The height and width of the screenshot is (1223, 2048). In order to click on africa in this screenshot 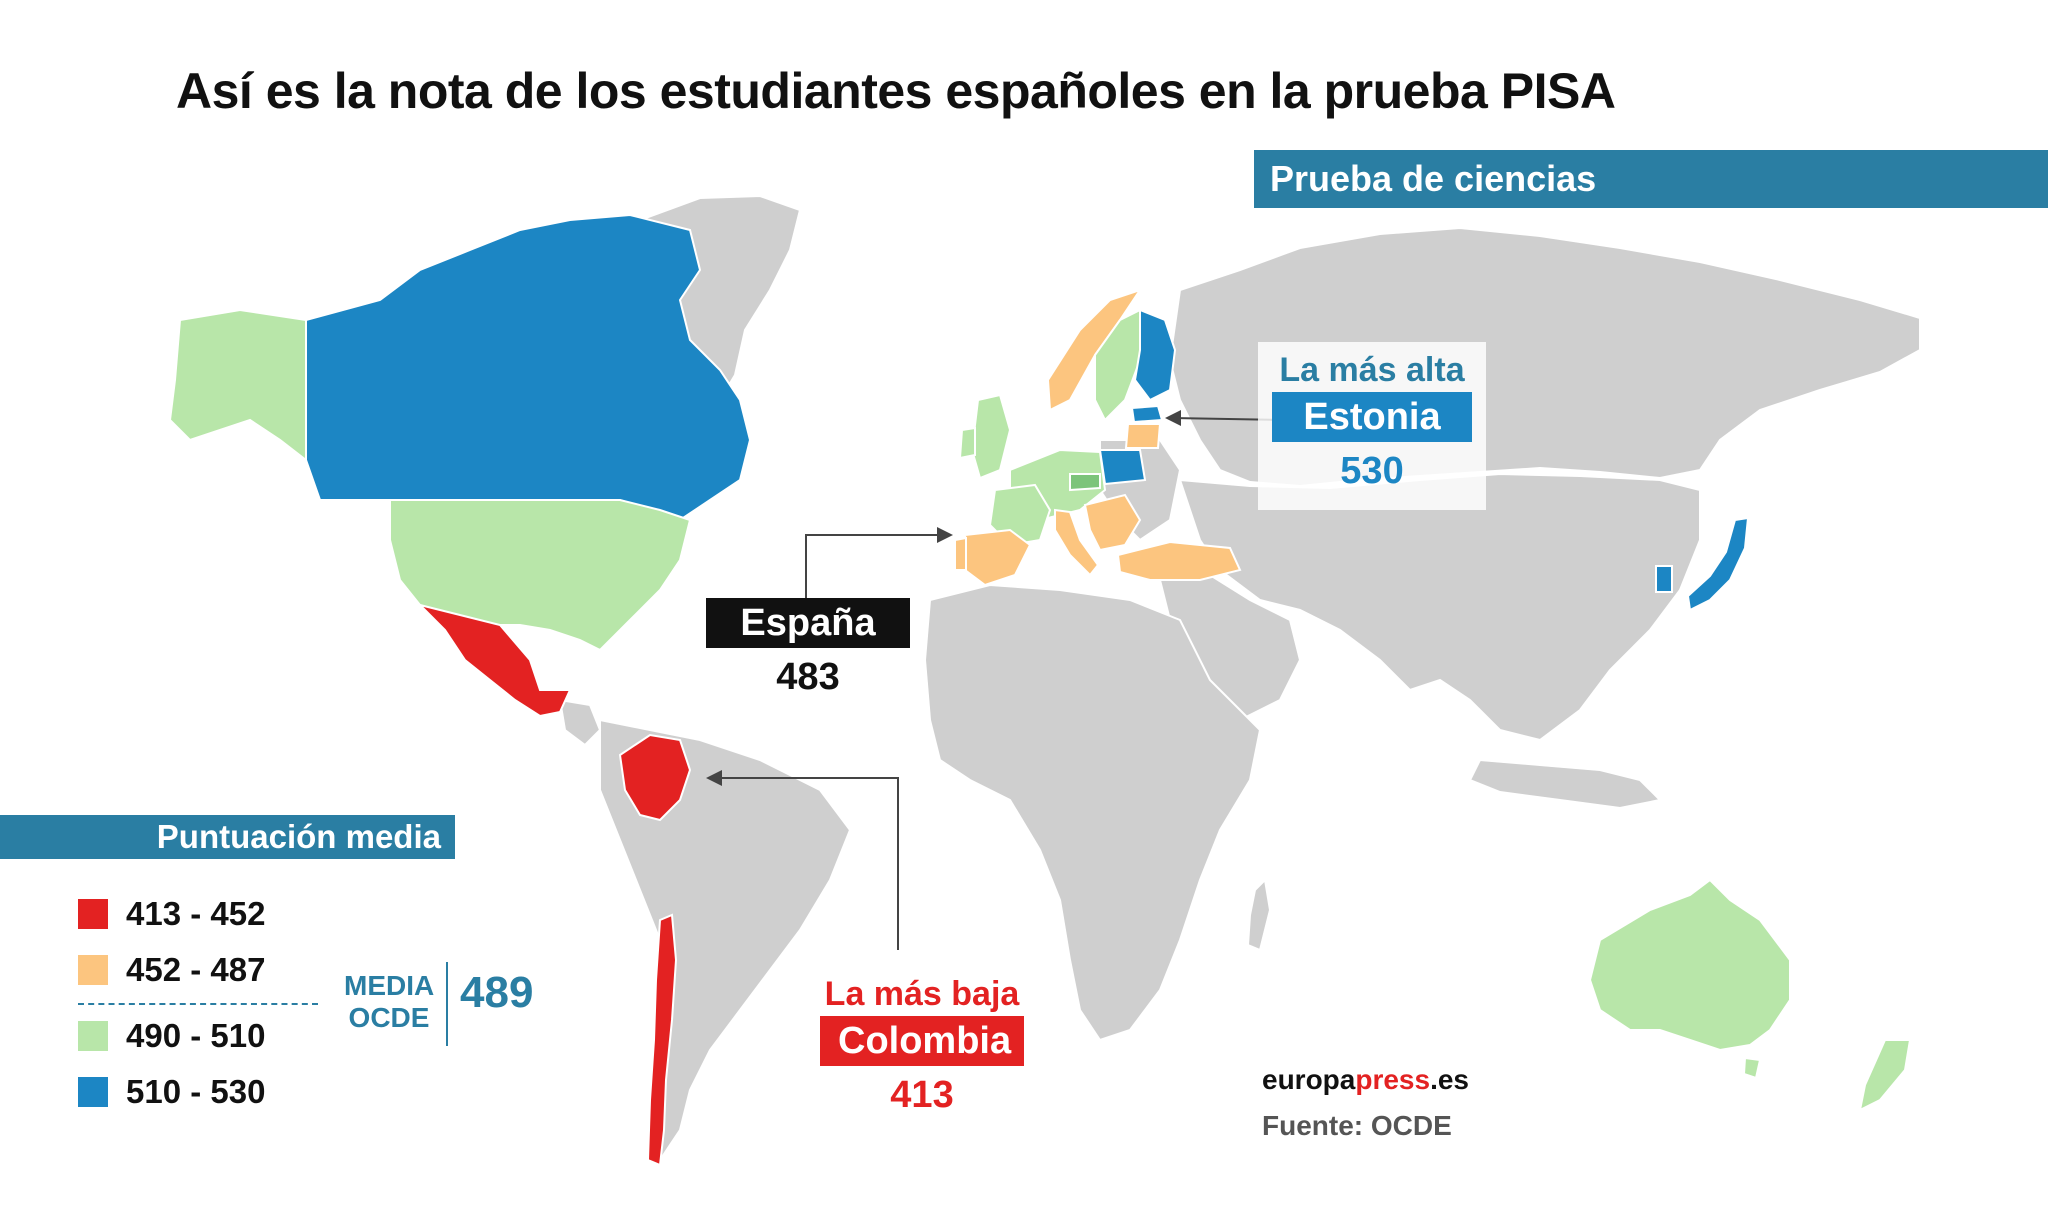, I will do `click(1092, 812)`.